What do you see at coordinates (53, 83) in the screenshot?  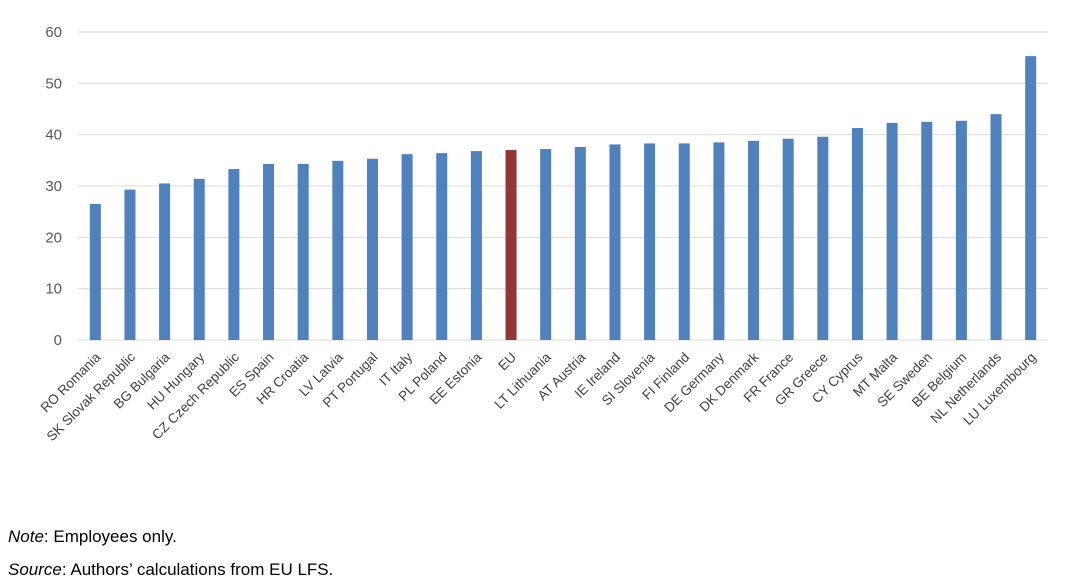 I see `y-tick-label: 50` at bounding box center [53, 83].